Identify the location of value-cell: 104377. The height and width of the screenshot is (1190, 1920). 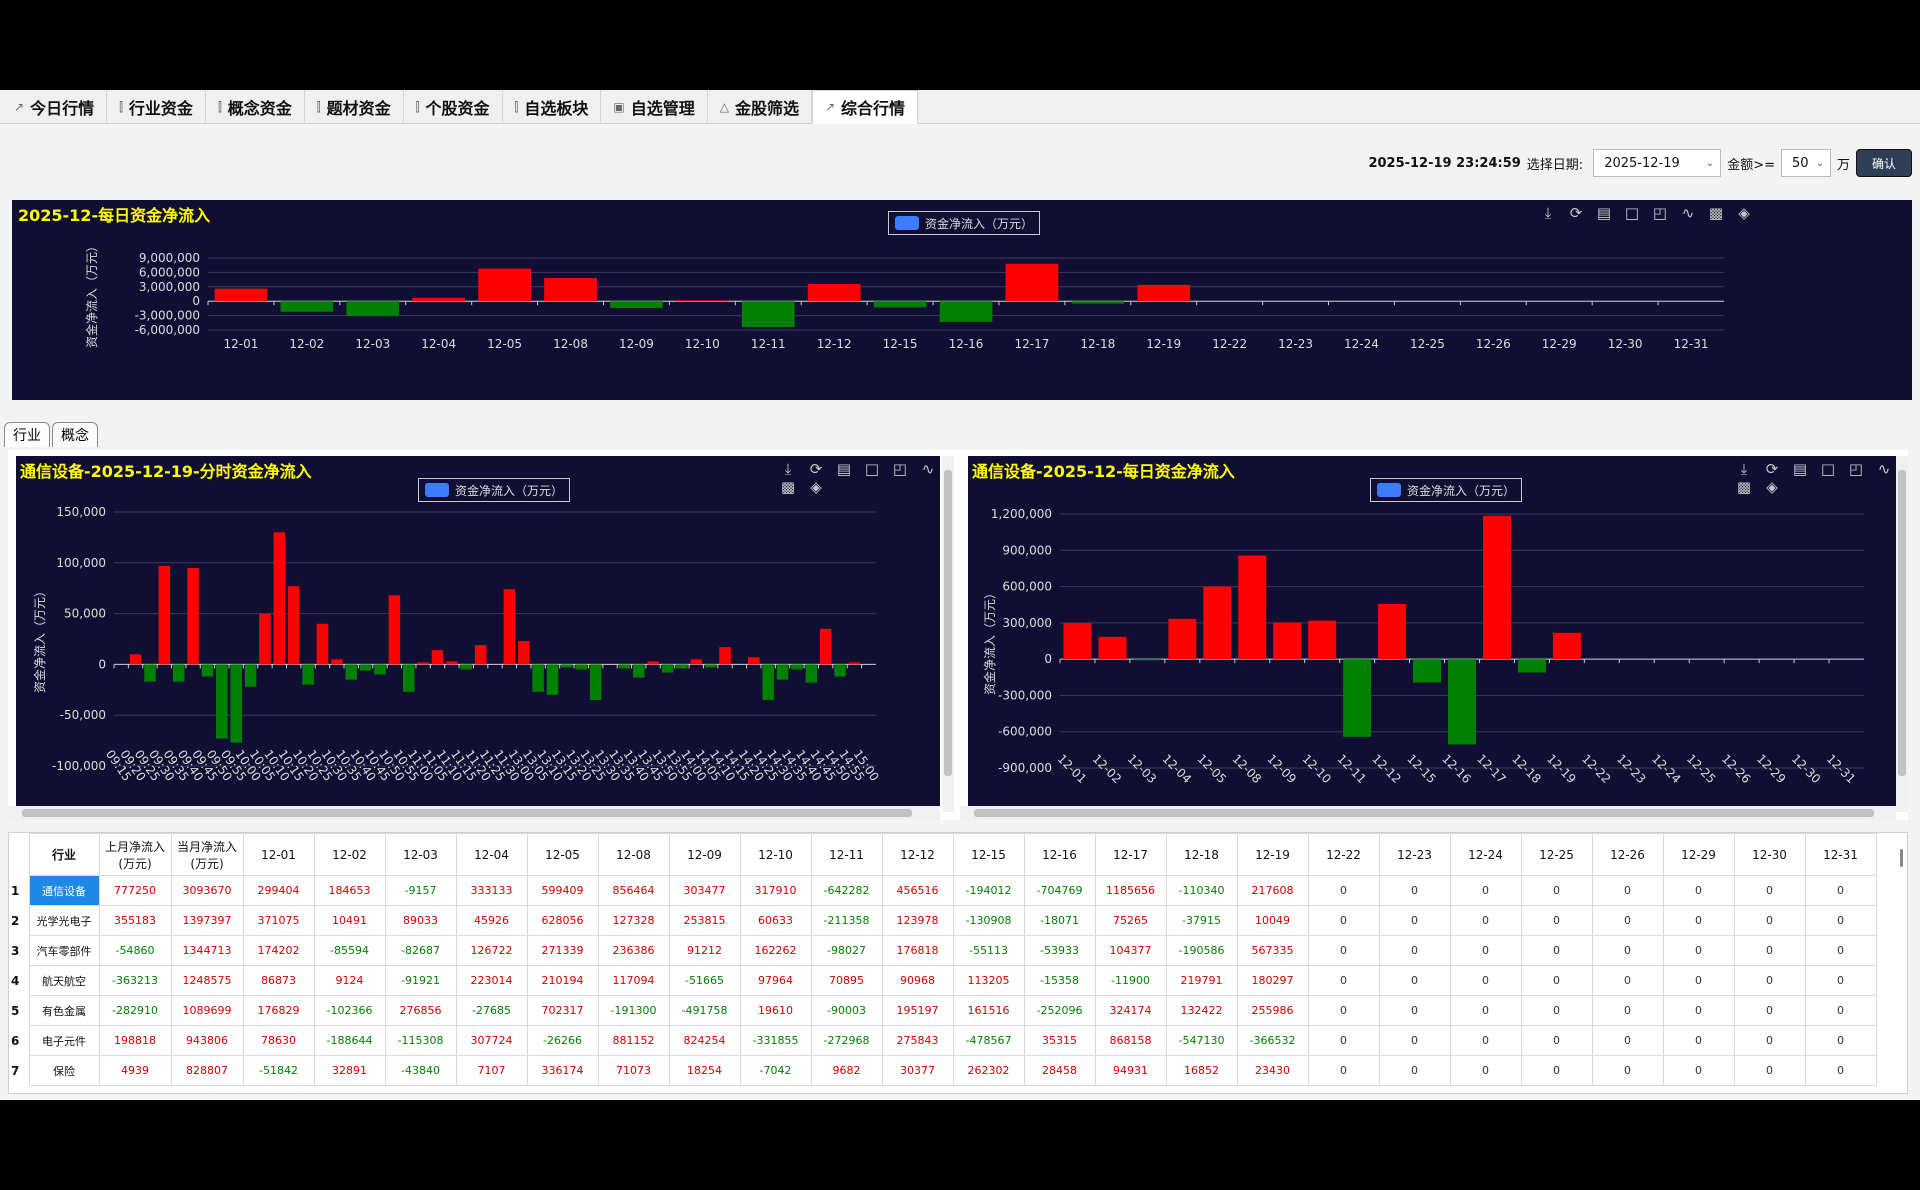
(1130, 950).